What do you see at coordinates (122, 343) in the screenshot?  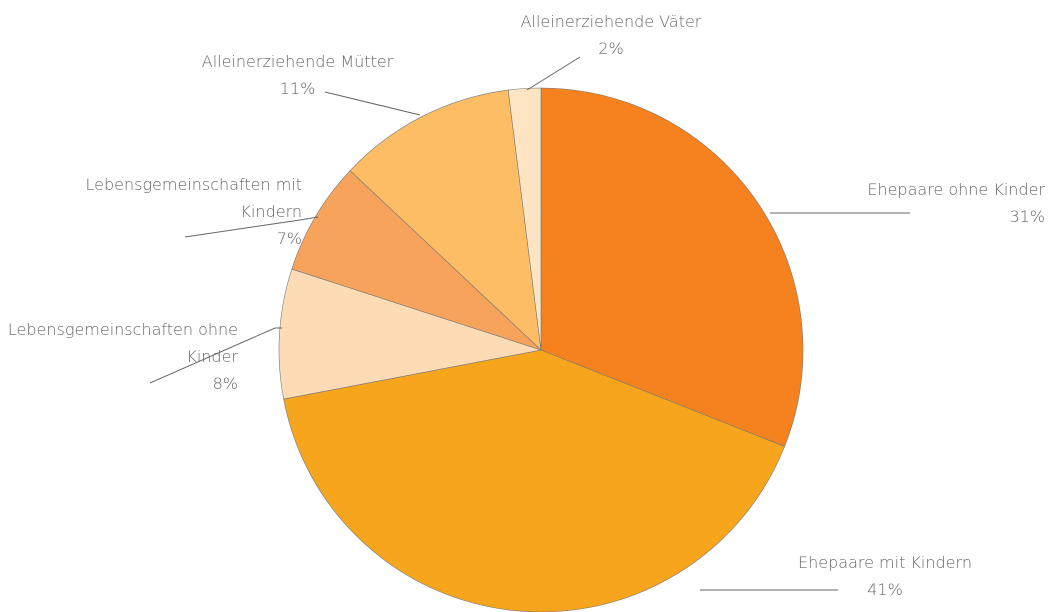 I see `category-label: Lebensgemeinschaften ohne Kinder` at bounding box center [122, 343].